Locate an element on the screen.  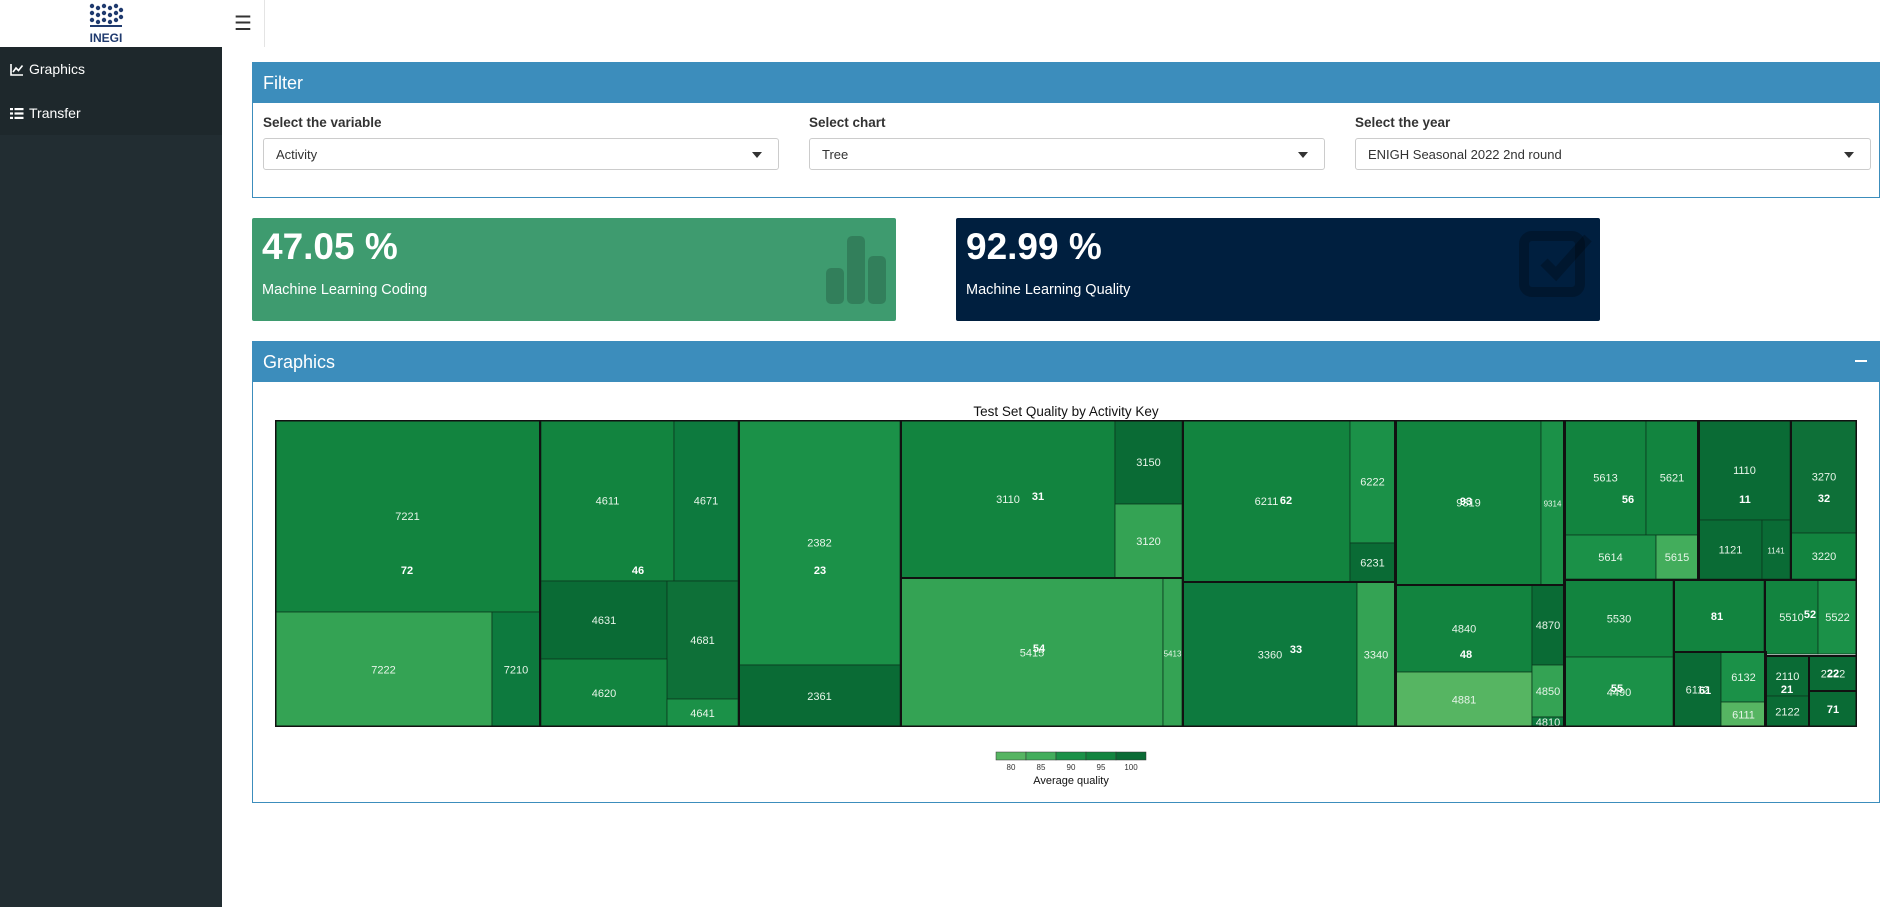
treemap-tile: 1121 is located at coordinates (1730, 549).